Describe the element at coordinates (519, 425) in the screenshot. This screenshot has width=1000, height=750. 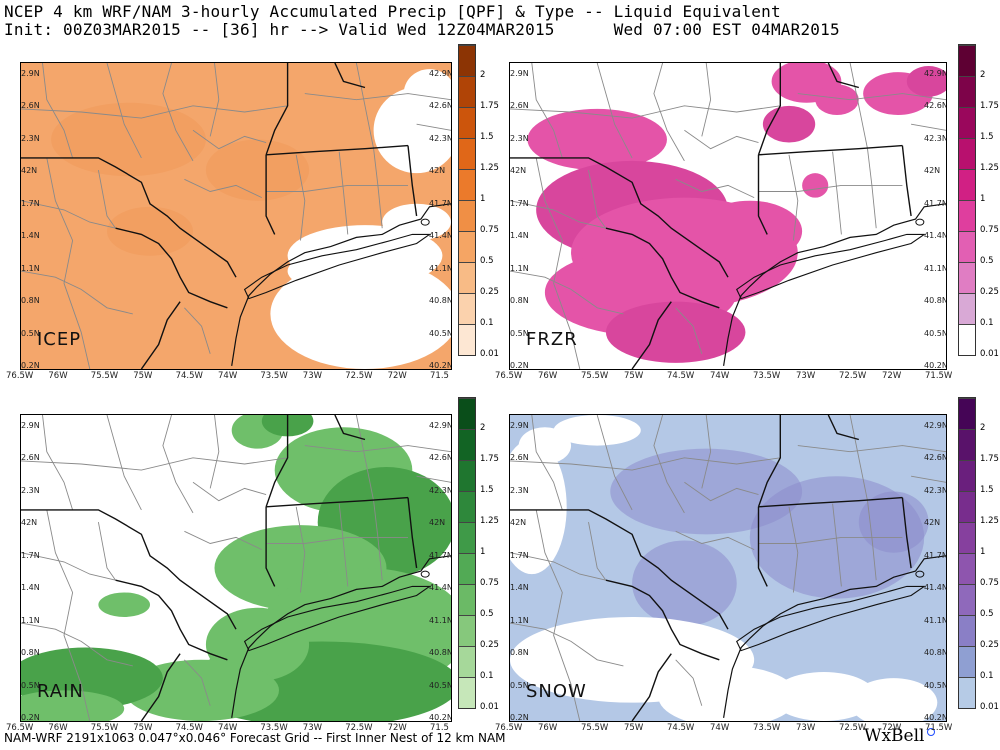
I see `lat-label-left: 2.9N` at that location.